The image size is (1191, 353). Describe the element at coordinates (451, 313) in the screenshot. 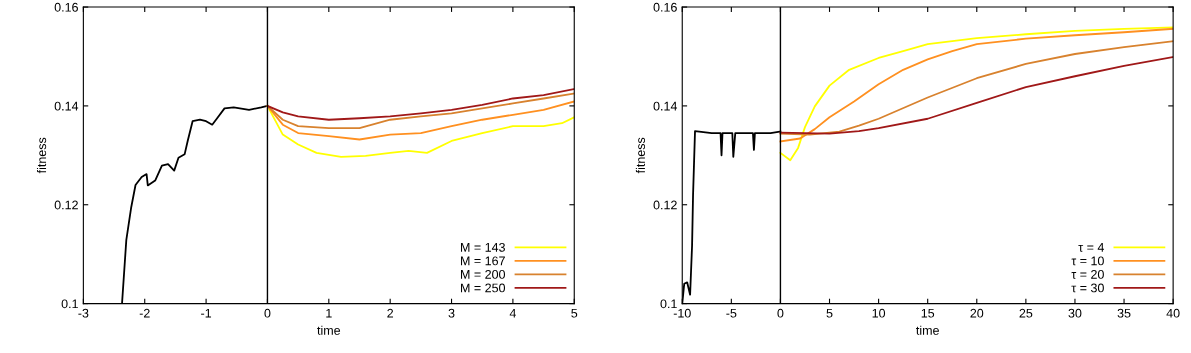

I see `x-tick-label: 3` at that location.